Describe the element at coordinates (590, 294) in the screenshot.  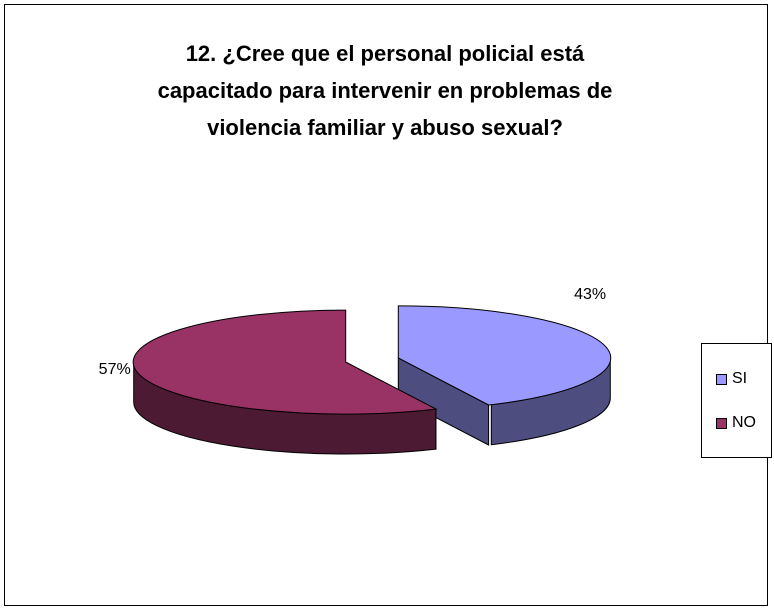
I see `data-label-si: 43%` at that location.